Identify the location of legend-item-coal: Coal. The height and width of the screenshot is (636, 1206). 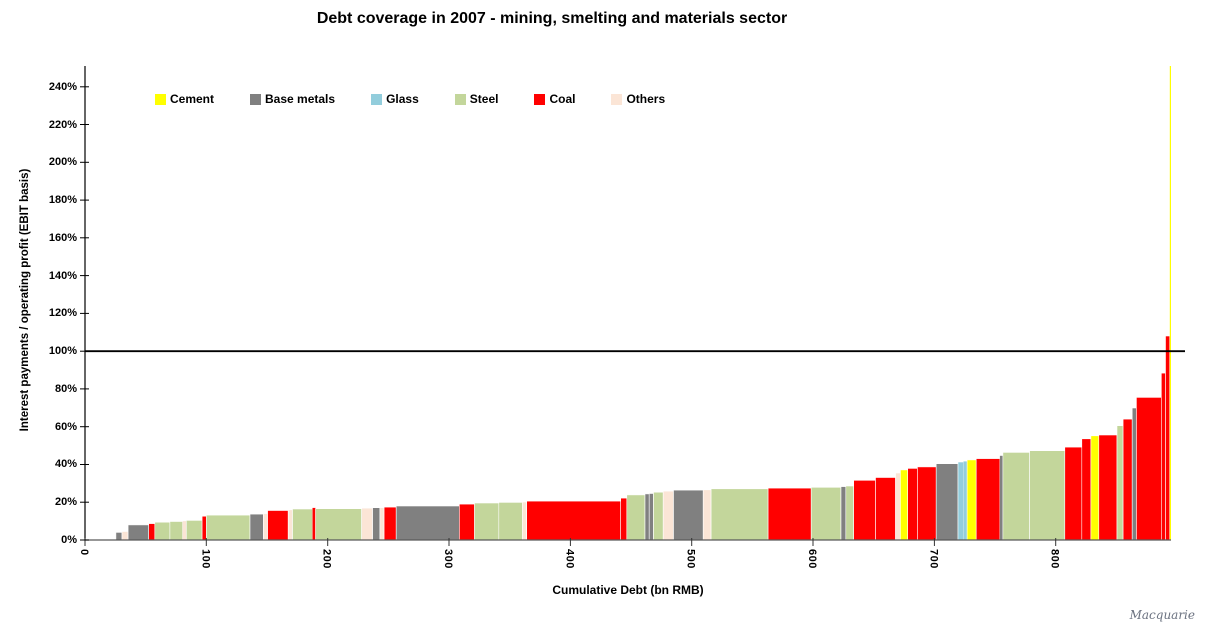
(554, 99).